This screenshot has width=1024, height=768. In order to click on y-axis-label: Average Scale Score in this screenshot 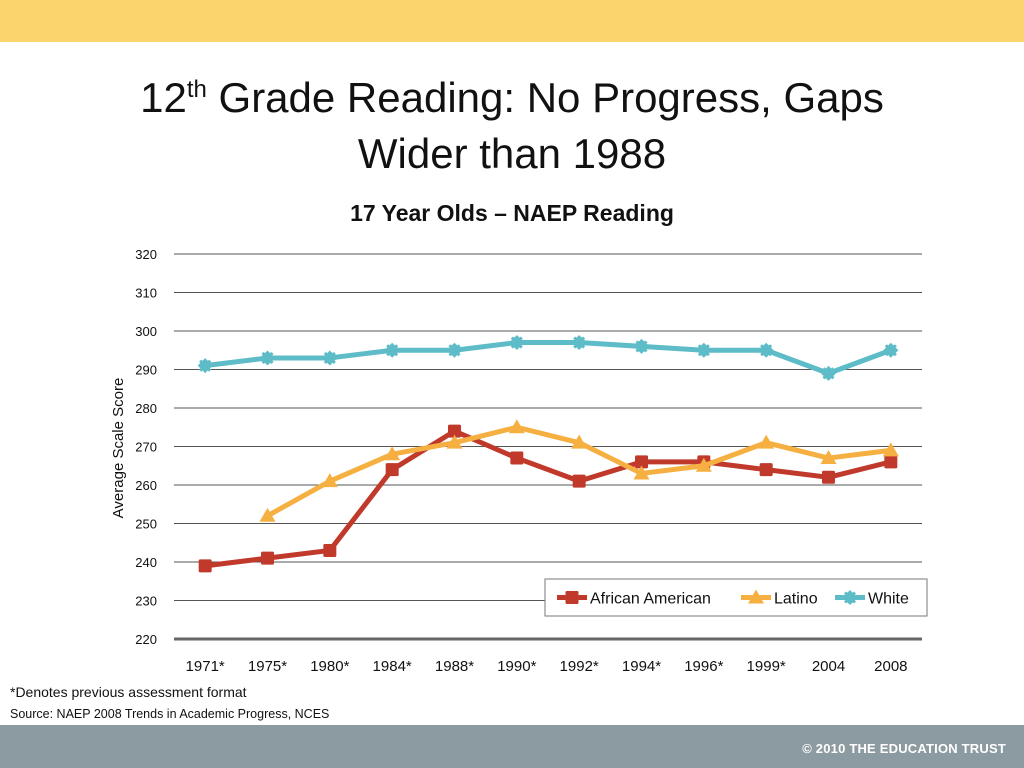, I will do `click(118, 448)`.